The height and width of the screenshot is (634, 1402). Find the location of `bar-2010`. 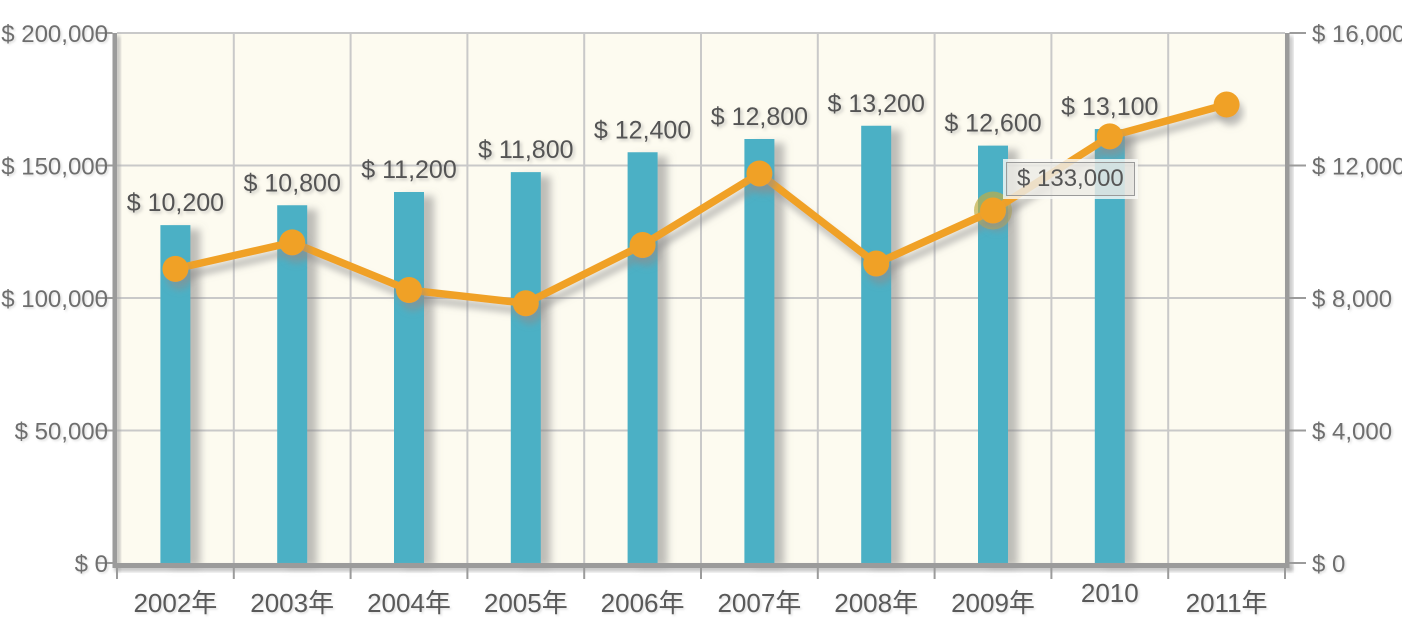

bar-2010 is located at coordinates (1109, 346).